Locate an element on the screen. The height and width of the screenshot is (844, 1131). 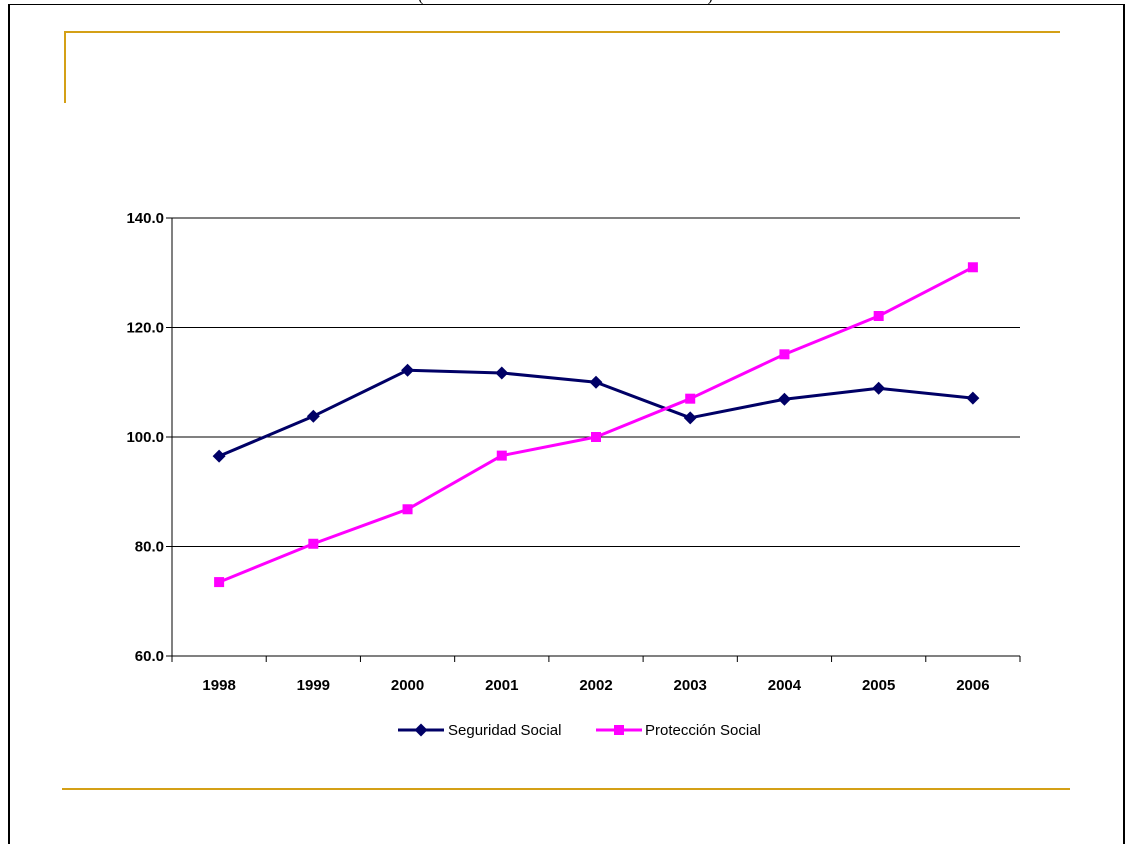
y-tick-label: 140.0 is located at coordinates (145, 218).